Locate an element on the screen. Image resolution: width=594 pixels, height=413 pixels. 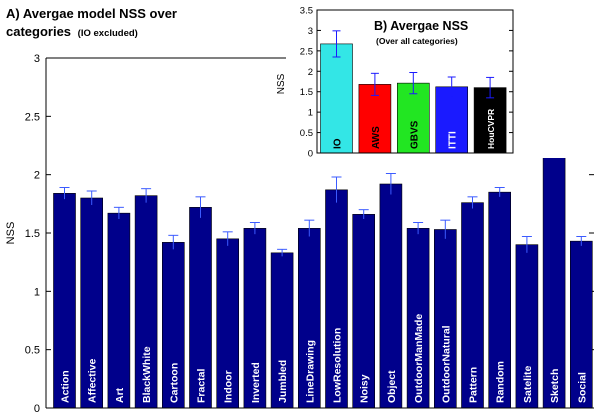
main-y-tick-label: 1.5 is located at coordinates (32, 234).